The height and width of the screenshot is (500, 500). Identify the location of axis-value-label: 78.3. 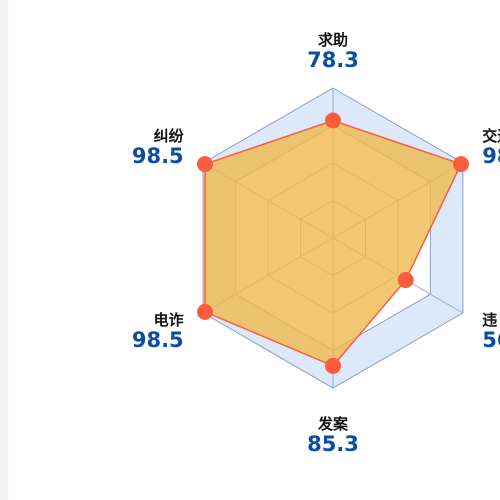
(333, 60).